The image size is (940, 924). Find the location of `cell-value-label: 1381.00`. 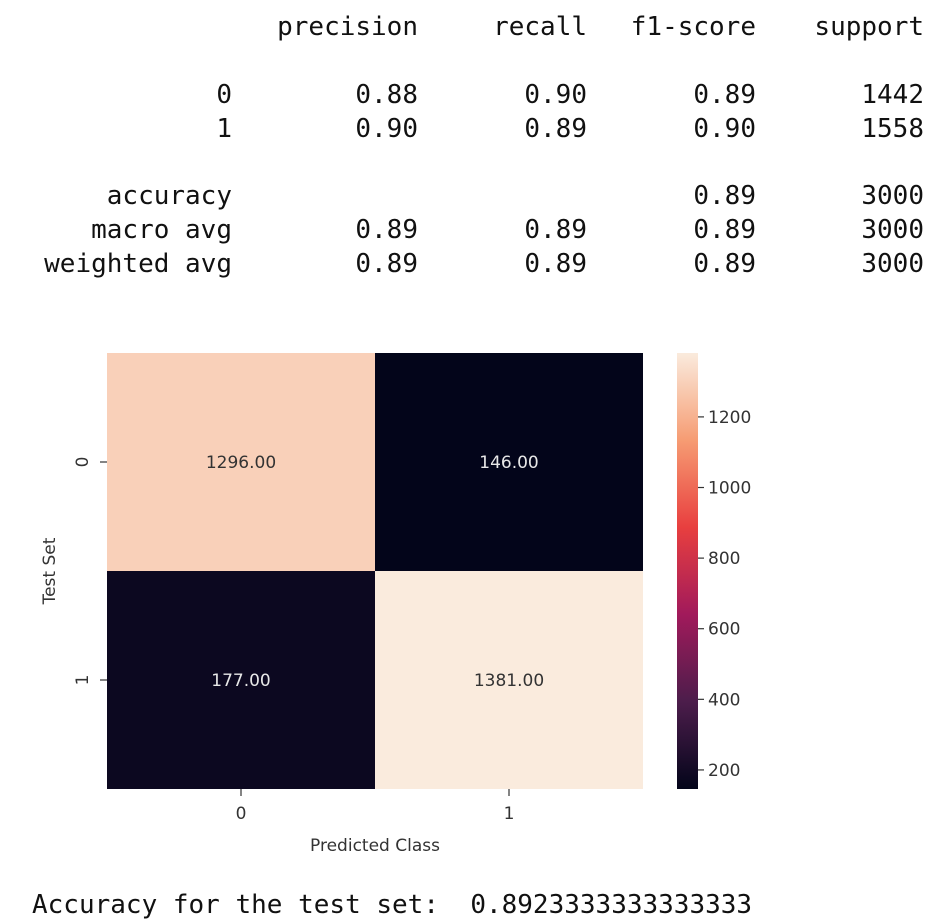

cell-value-label: 1381.00 is located at coordinates (509, 681).